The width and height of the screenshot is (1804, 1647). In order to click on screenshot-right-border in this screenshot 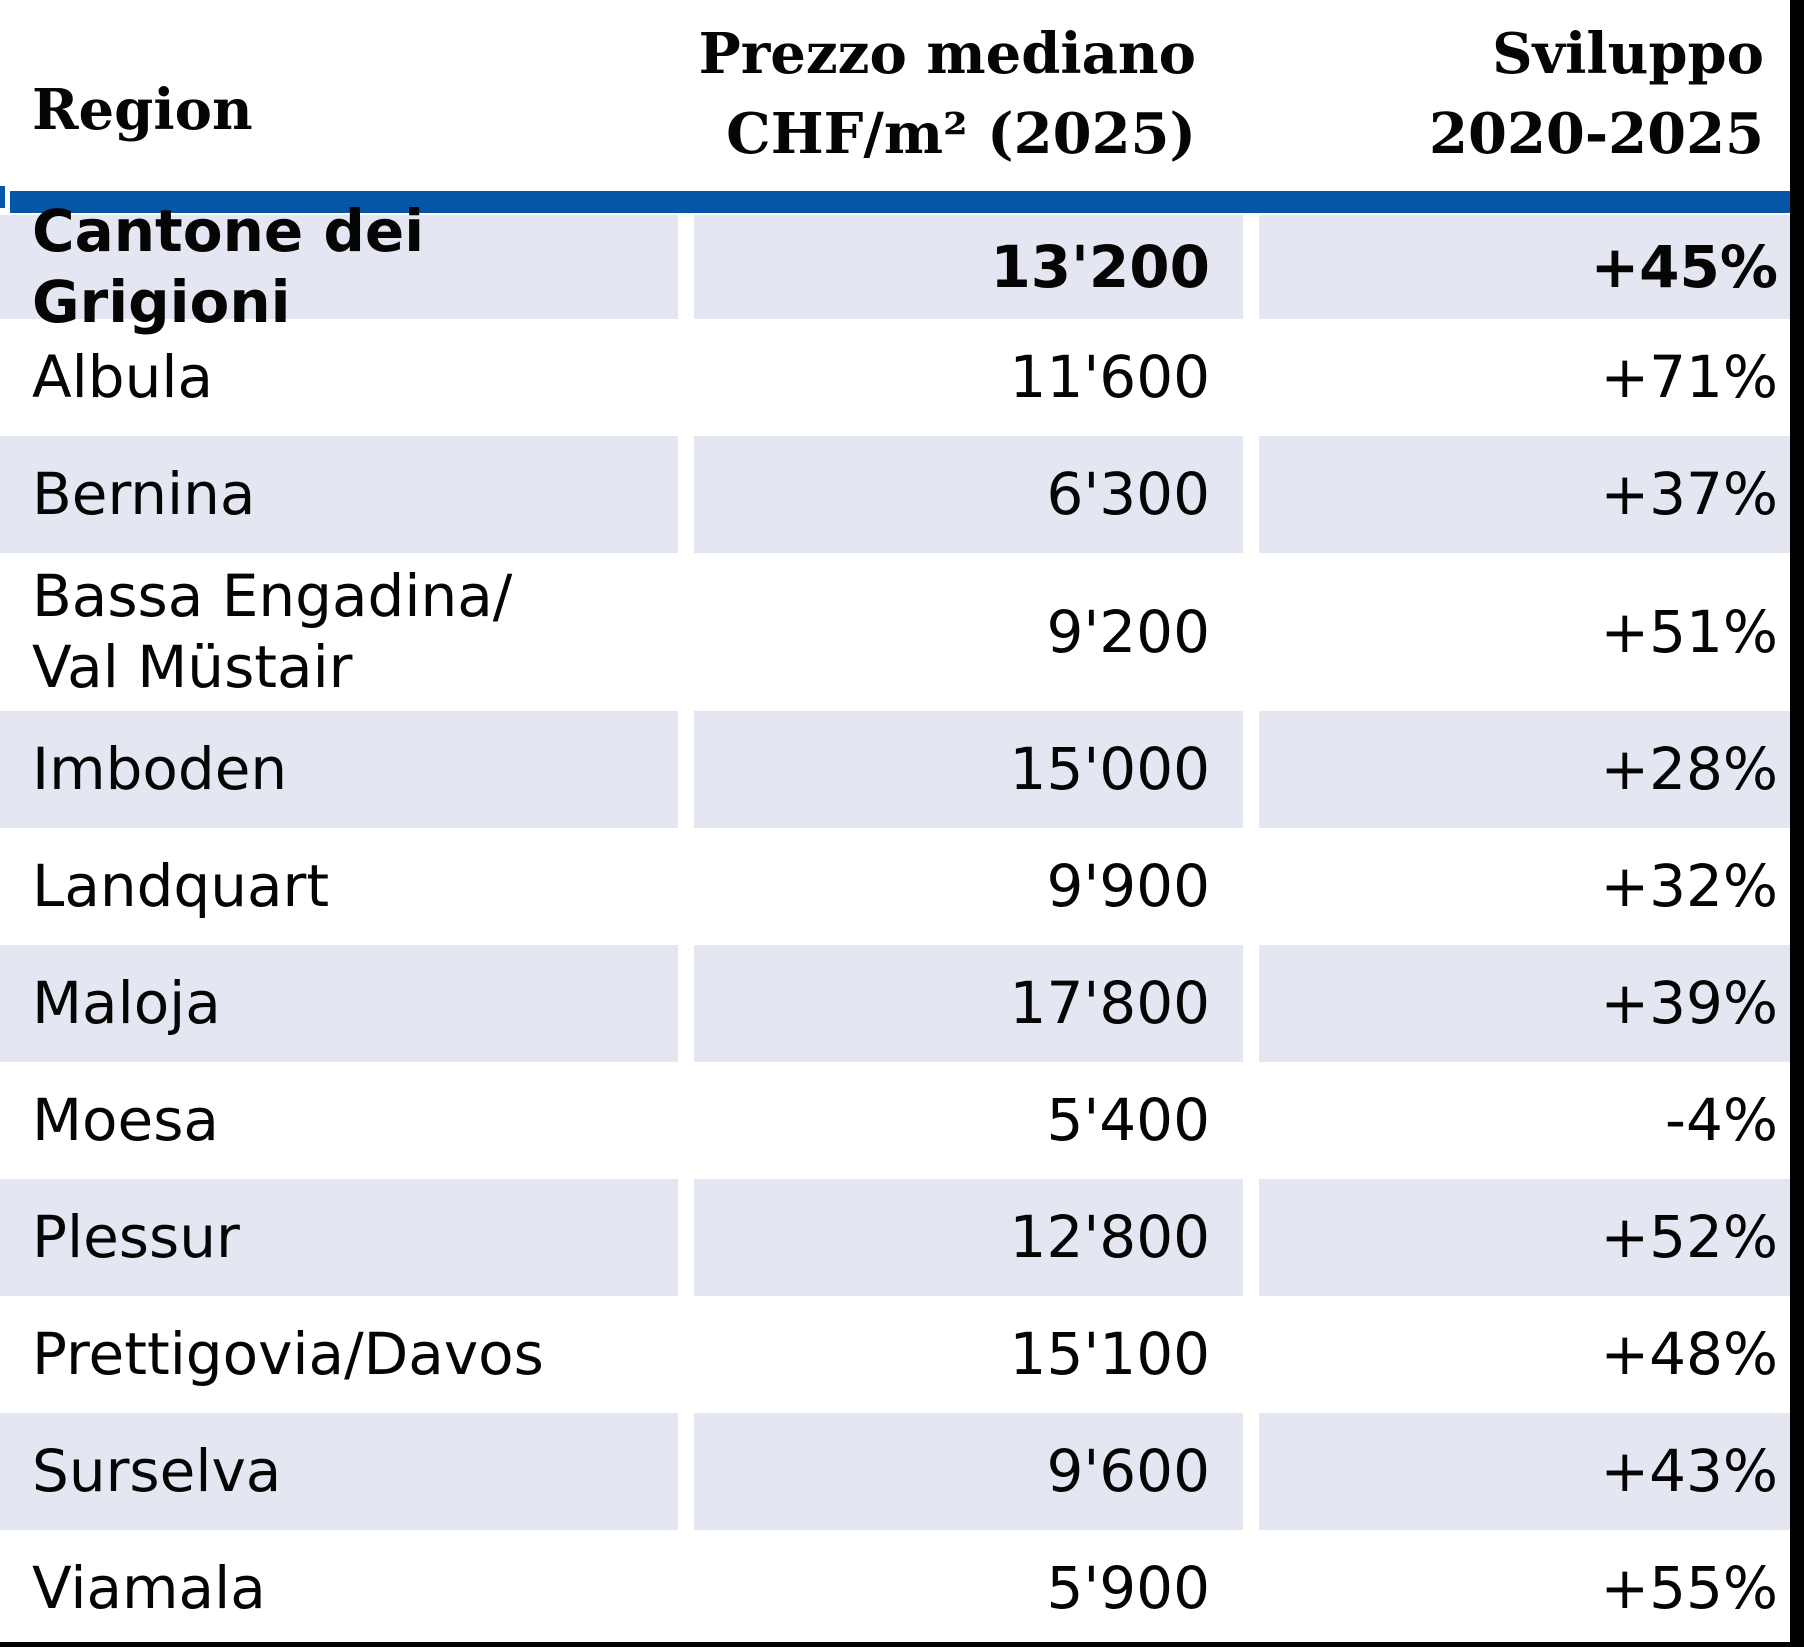, I will do `click(1797, 823)`.